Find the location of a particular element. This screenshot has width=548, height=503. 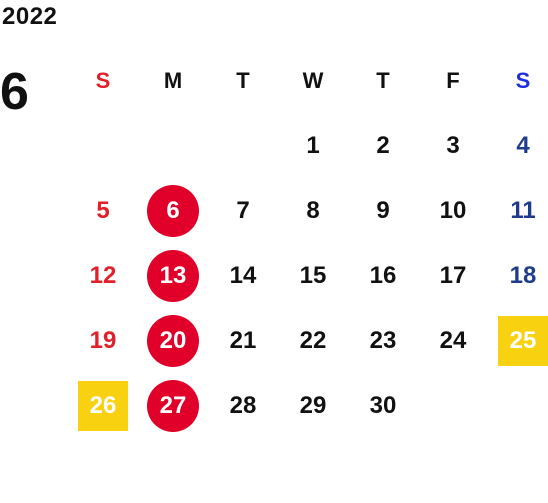

year-label: 2022 is located at coordinates (30, 16).